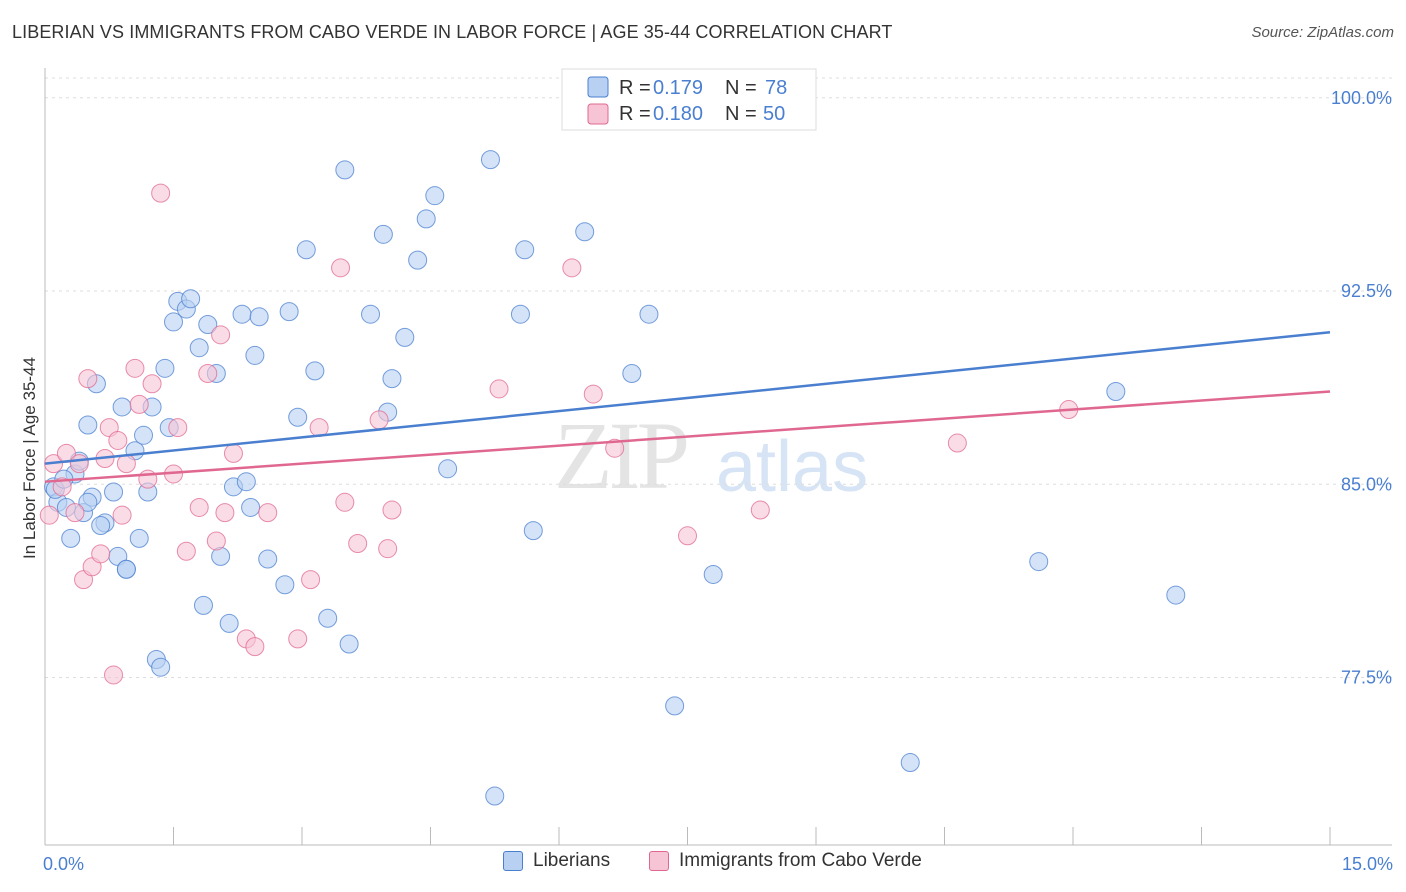 The height and width of the screenshot is (892, 1406). Describe the element at coordinates (572, 860) in the screenshot. I see `legend-label-liberians: Liberians` at that location.